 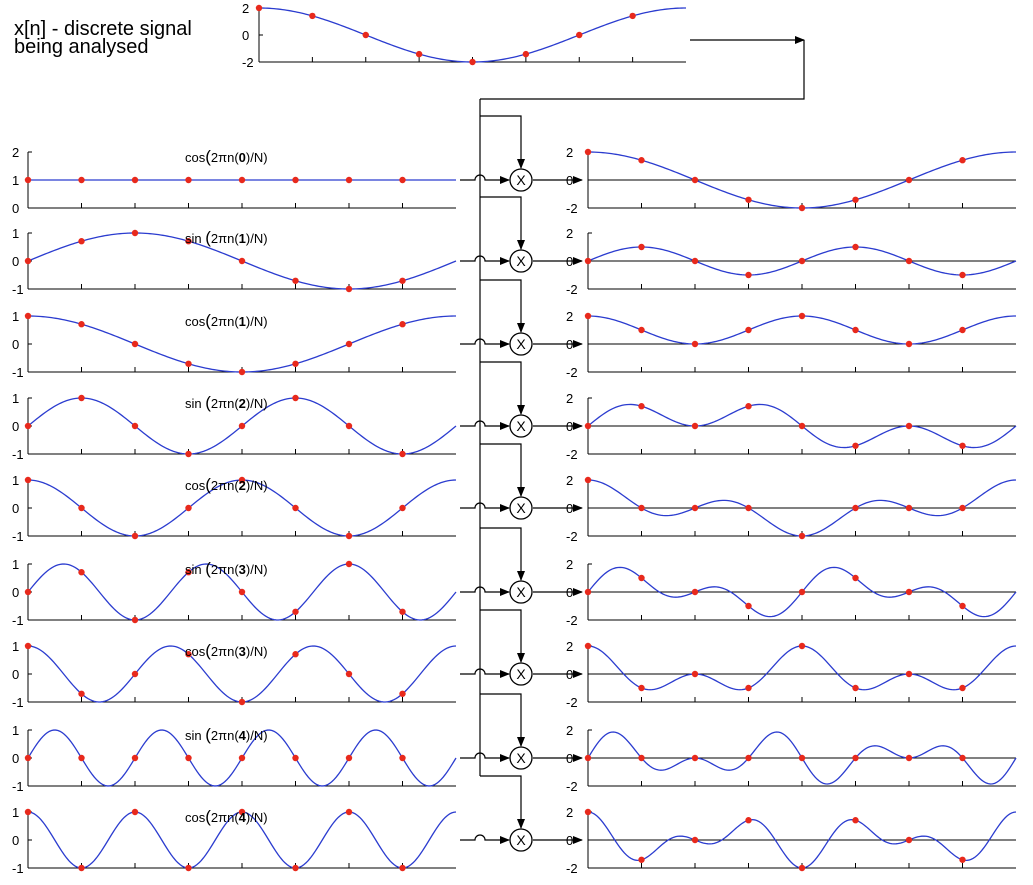 I want to click on basis-function-label: cos(2πn(2)/N), so click(x=226, y=484).